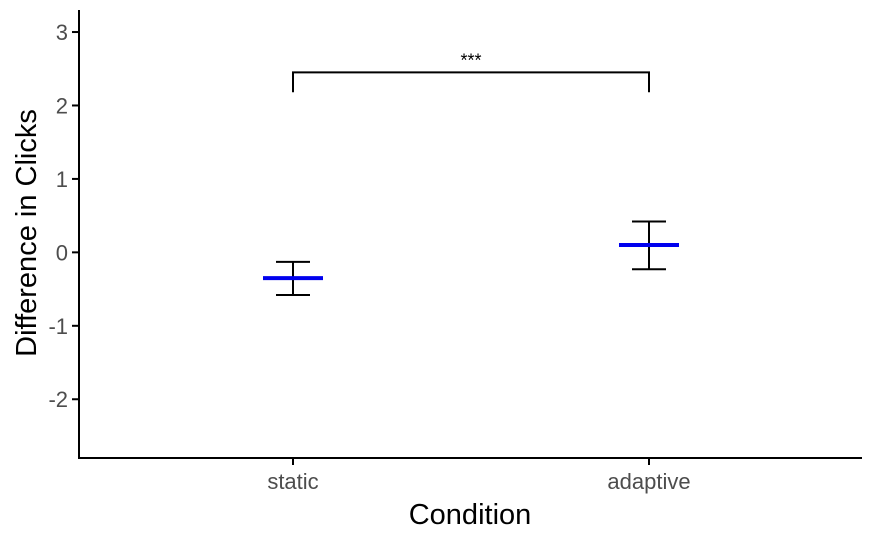  Describe the element at coordinates (58, 326) in the screenshot. I see `y-tick-label: -1` at that location.